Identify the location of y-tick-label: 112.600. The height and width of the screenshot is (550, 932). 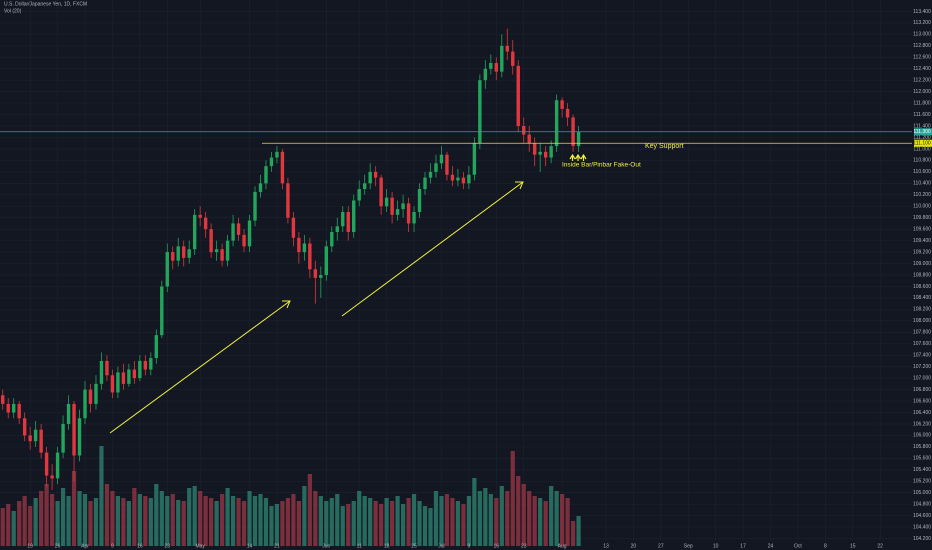
(922, 58).